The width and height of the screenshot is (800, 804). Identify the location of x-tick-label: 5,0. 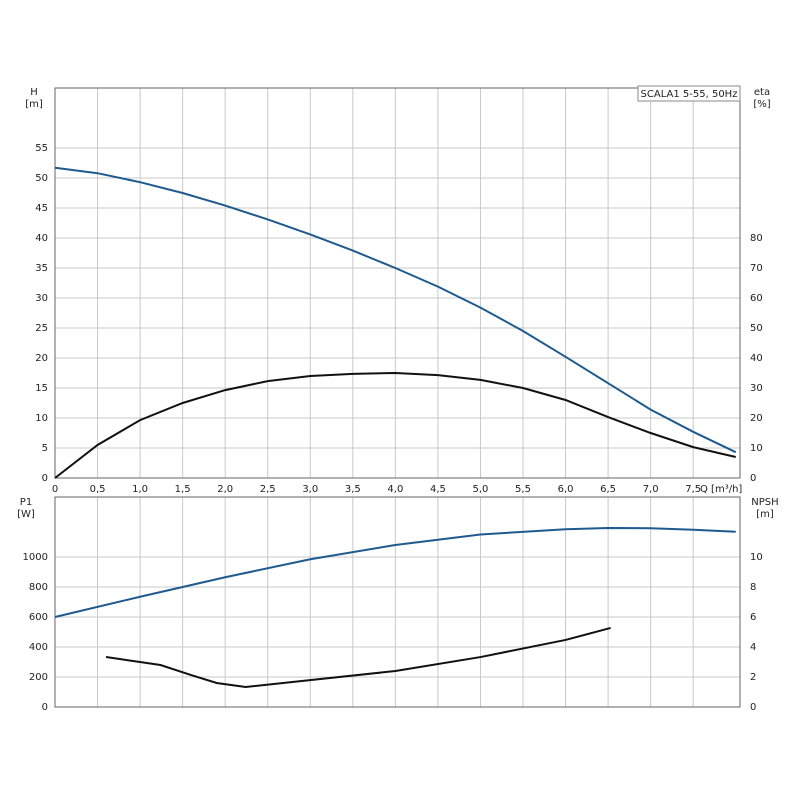
(481, 489).